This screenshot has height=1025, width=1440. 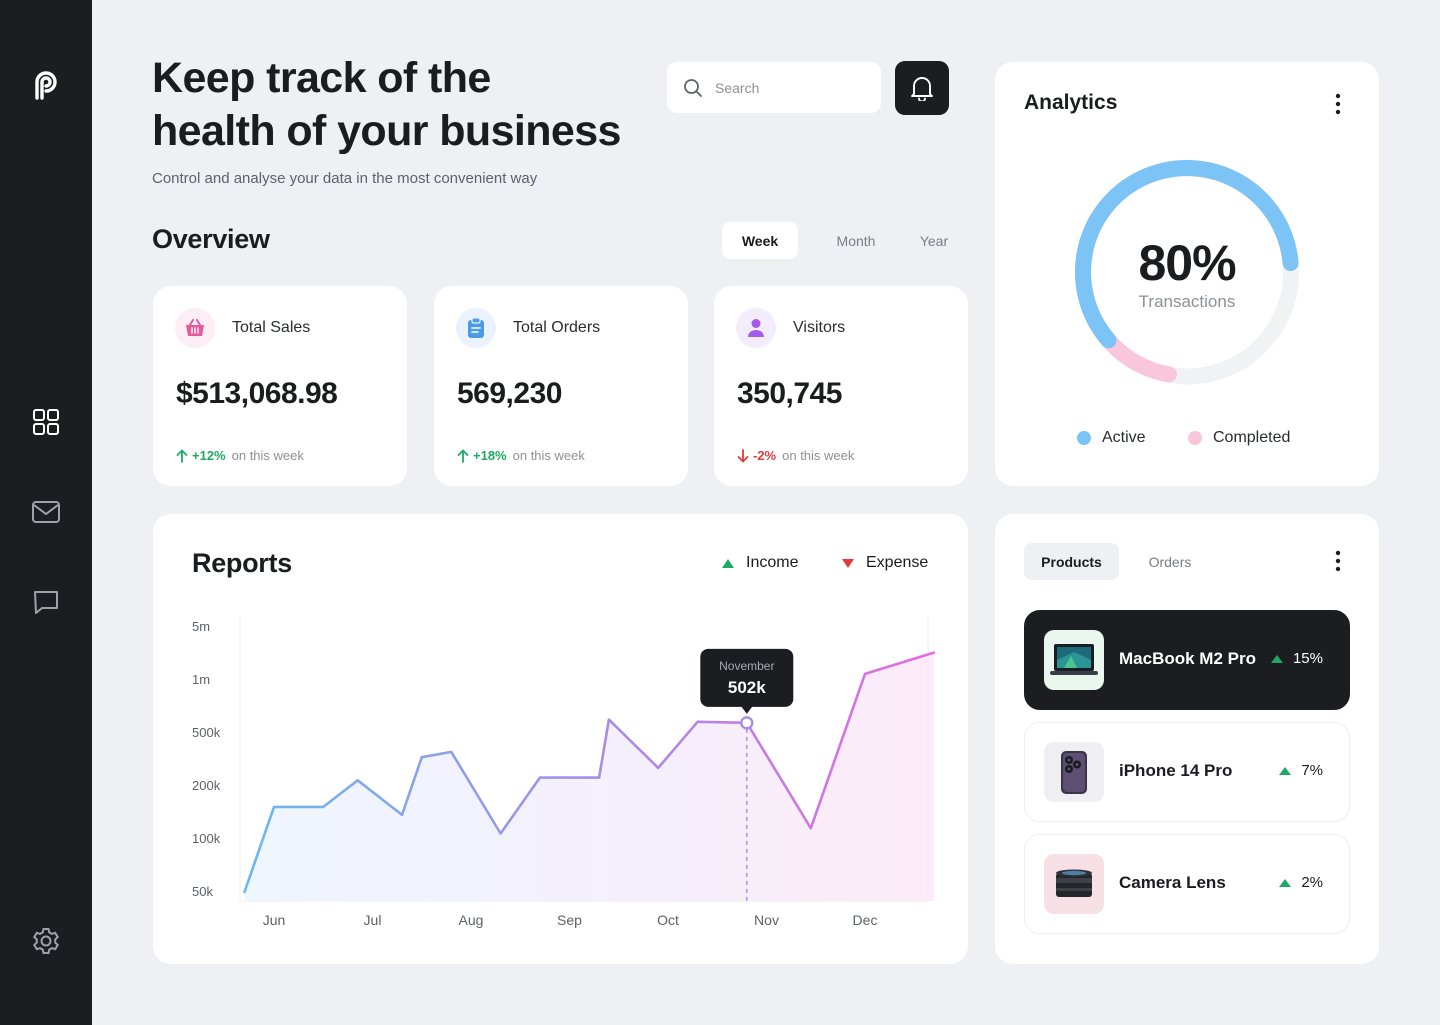 I want to click on donut-active-arc, so click(x=1187, y=254).